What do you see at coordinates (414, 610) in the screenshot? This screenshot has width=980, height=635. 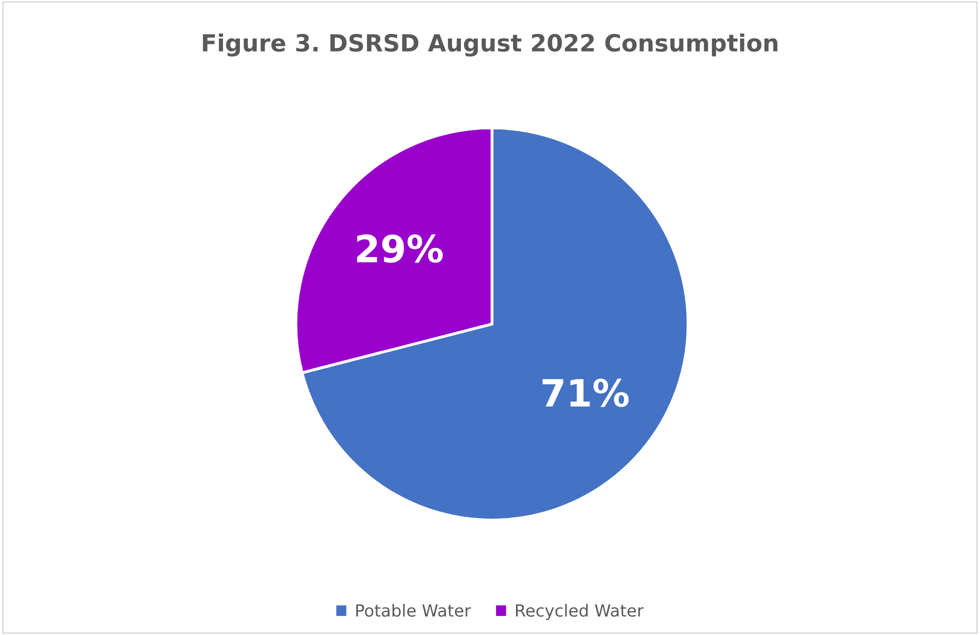 I see `legend-label: Potable Water` at bounding box center [414, 610].